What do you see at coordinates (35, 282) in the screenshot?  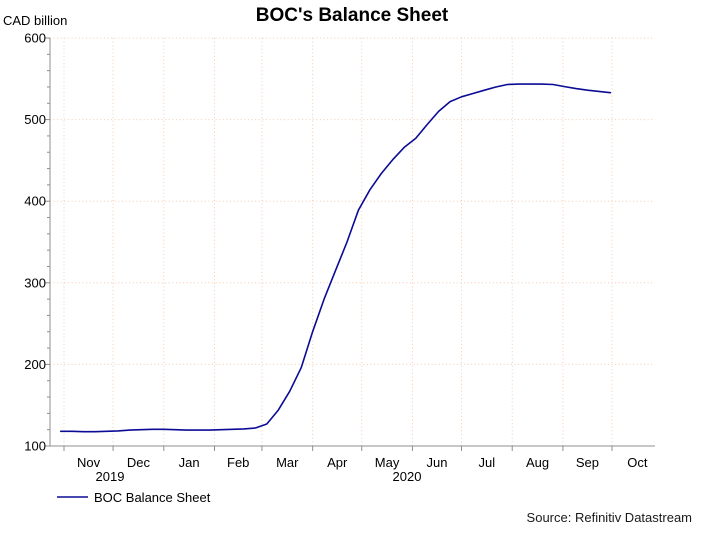 I see `y-axis-tick-label: 300` at bounding box center [35, 282].